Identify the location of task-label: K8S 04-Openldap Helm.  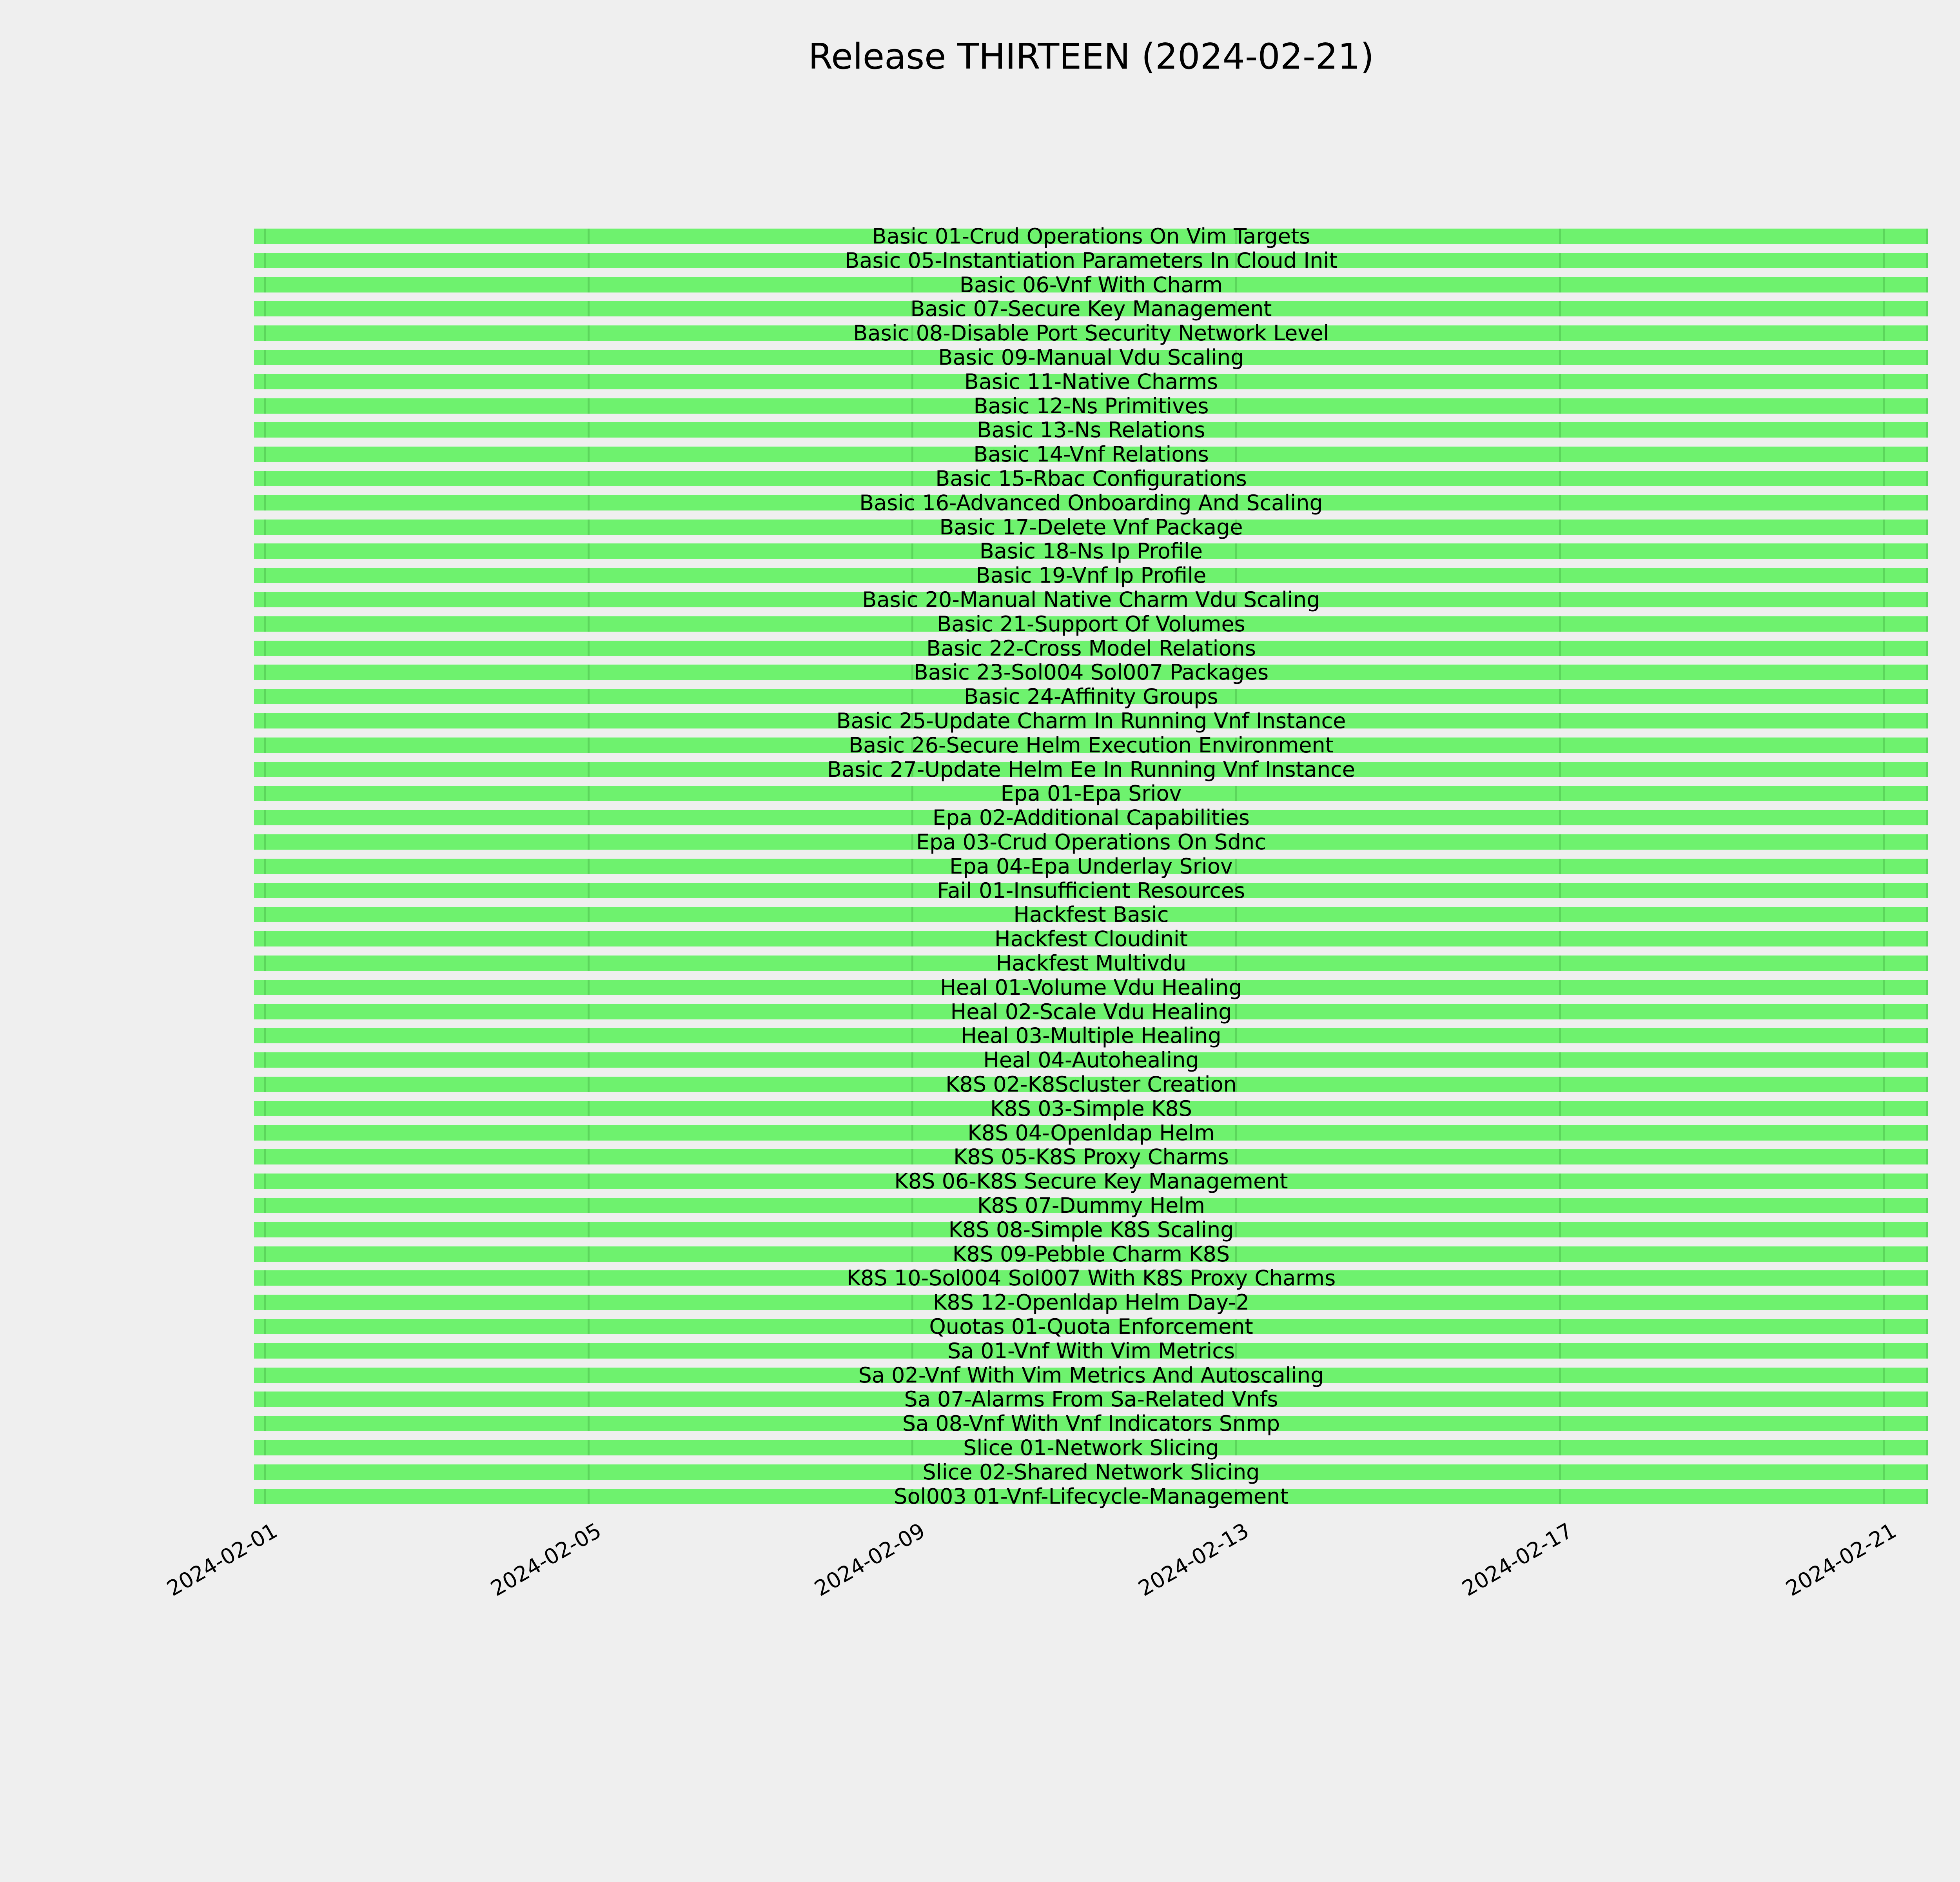
(1091, 1133).